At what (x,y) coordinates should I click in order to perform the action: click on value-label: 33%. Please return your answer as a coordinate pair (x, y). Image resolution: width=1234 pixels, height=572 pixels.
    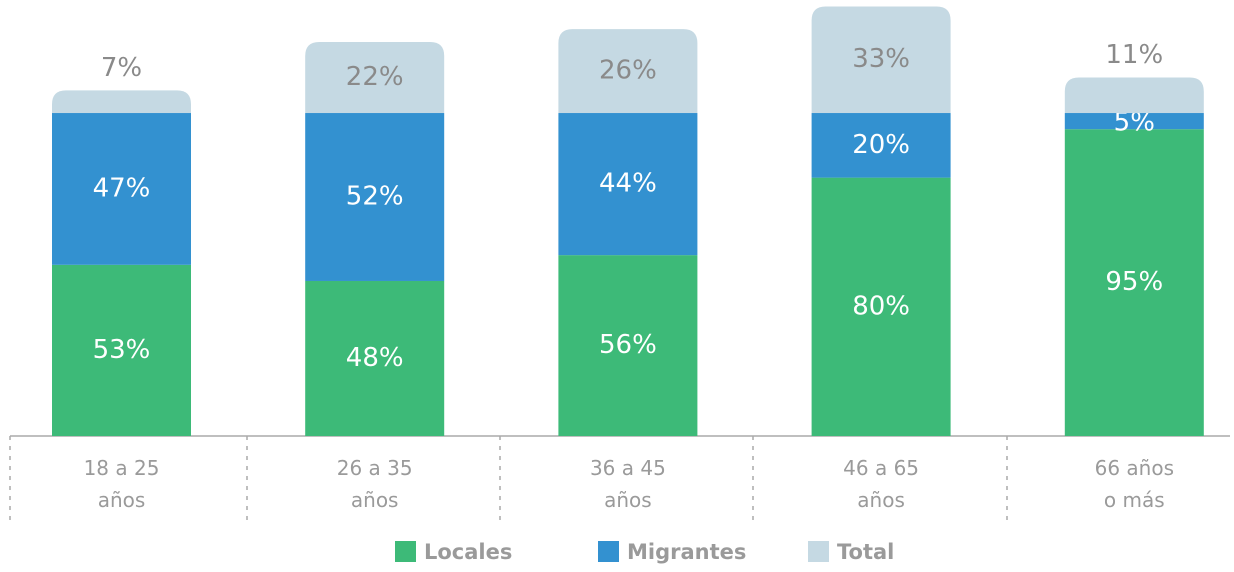
    Looking at the image, I should click on (881, 59).